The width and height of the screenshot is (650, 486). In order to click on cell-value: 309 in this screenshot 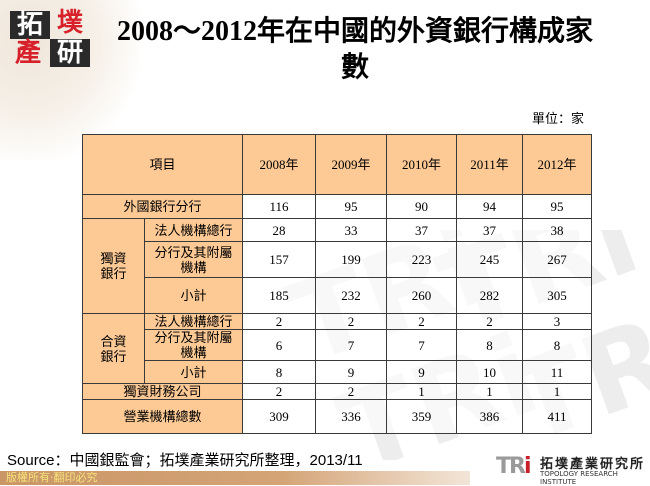, I will do `click(279, 416)`.